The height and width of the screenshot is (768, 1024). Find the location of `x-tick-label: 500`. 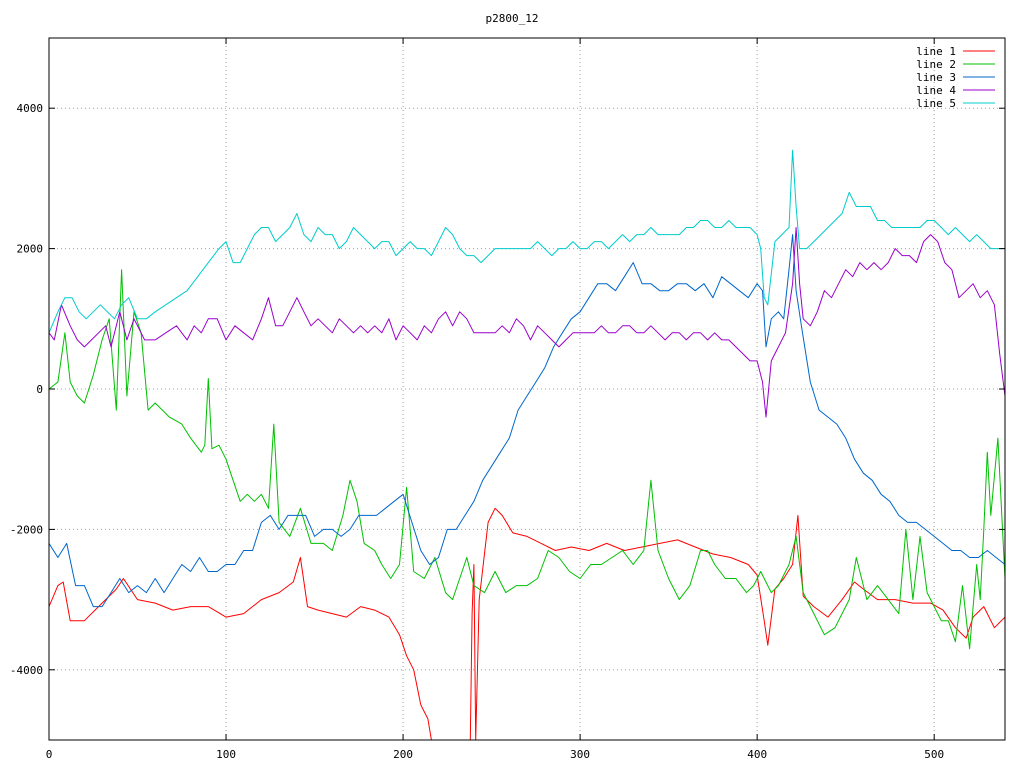

x-tick-label: 500 is located at coordinates (934, 754).